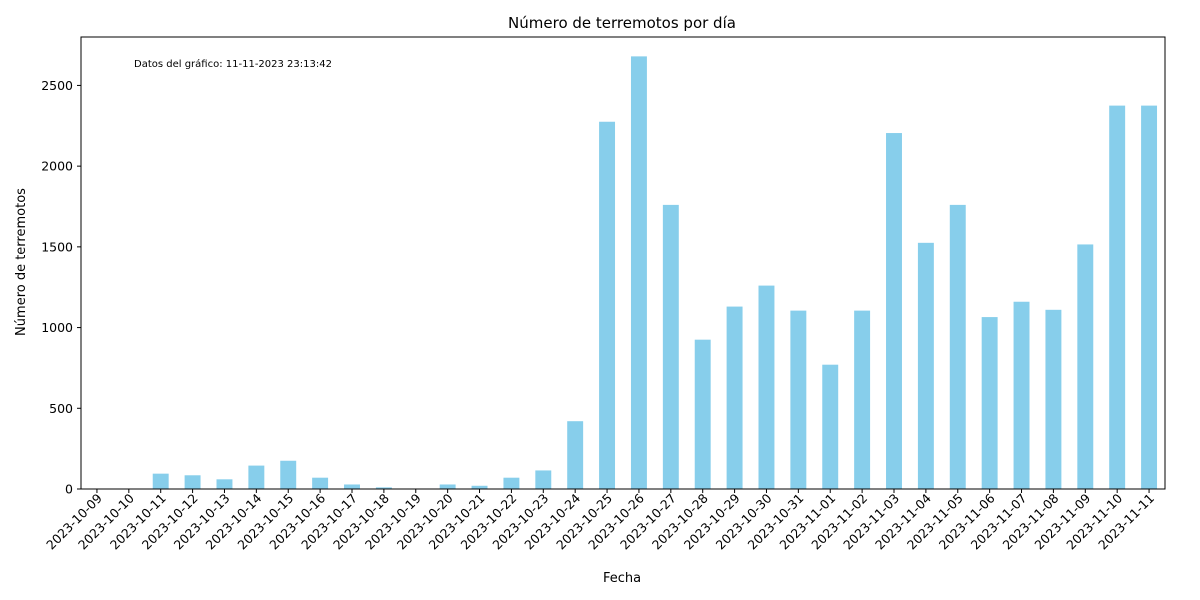 The height and width of the screenshot is (600, 1200). Describe the element at coordinates (61, 408) in the screenshot. I see `y-tick-label: 500` at that location.